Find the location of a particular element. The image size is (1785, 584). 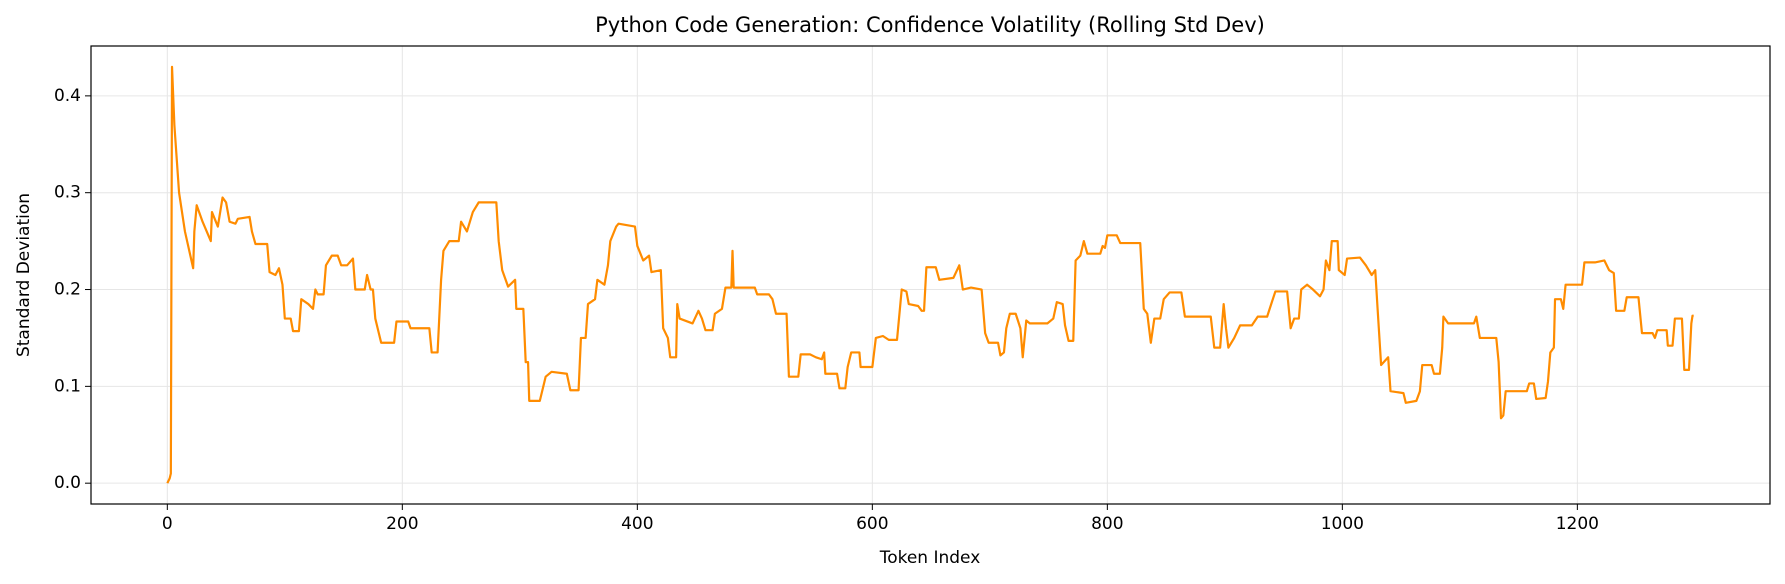

x-tick-label: 1000 is located at coordinates (1342, 524).